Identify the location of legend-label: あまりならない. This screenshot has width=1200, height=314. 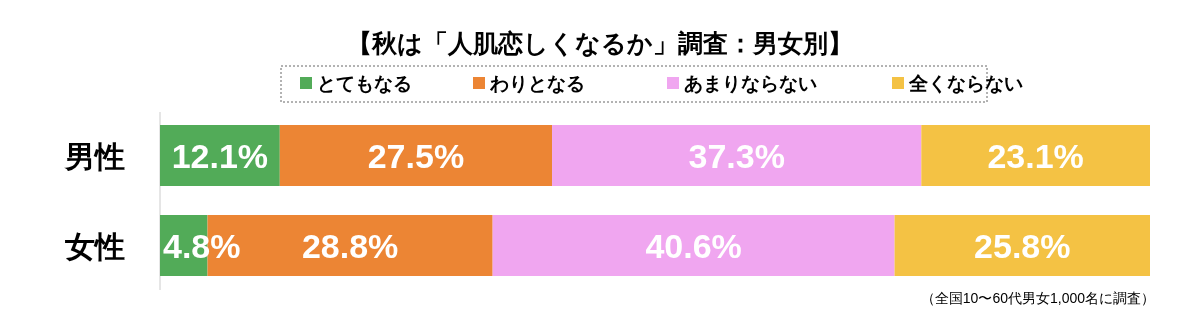
(750, 83).